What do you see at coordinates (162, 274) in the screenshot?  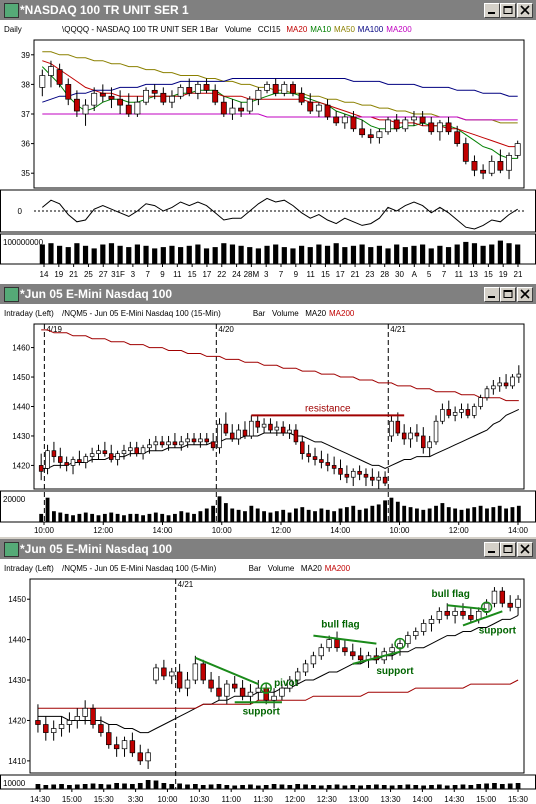 I see `x-tick-label: 9` at bounding box center [162, 274].